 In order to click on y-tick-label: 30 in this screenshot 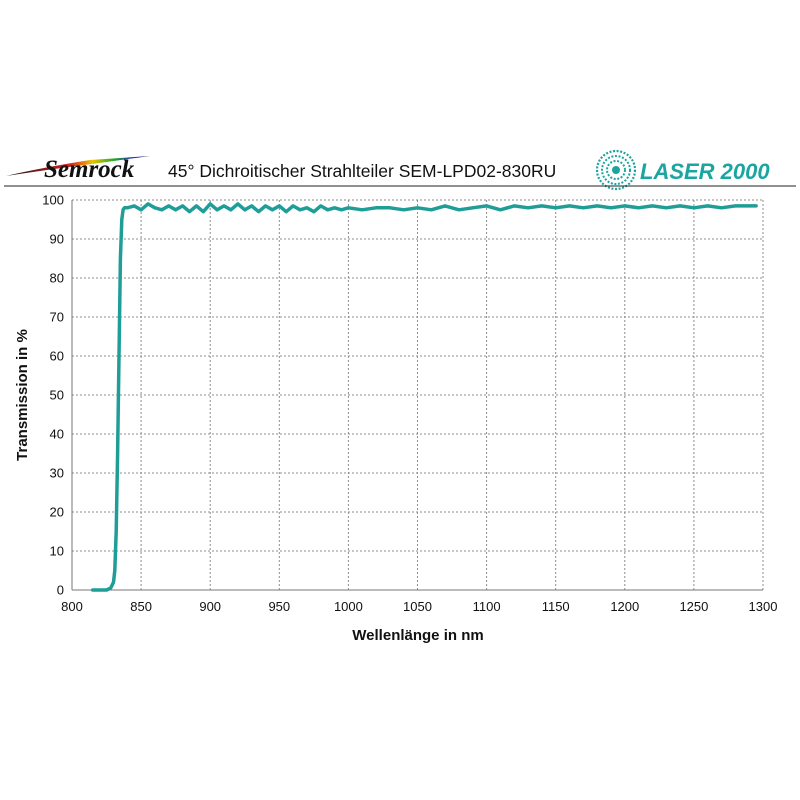, I will do `click(57, 473)`.